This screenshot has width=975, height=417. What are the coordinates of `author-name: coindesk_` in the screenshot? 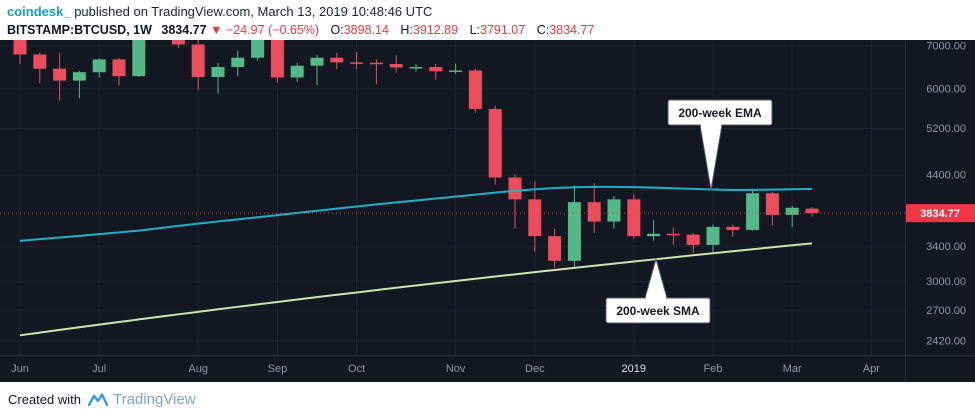 It's located at (39, 11).